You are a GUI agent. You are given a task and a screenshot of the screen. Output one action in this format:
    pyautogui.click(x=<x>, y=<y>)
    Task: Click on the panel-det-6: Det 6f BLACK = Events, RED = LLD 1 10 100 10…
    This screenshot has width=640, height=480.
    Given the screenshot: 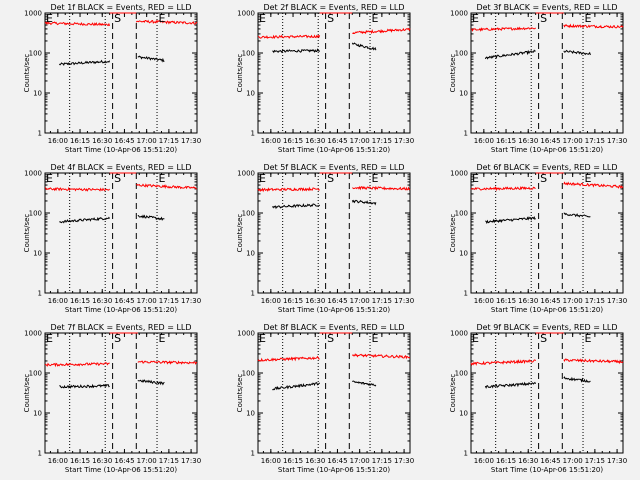 What is the action you would take?
    pyautogui.click(x=538, y=238)
    